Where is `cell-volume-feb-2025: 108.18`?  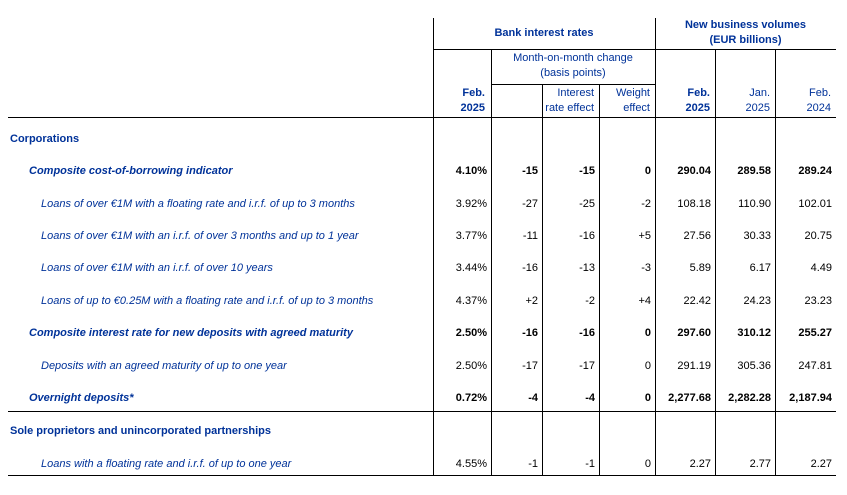
cell-volume-feb-2025: 108.18 is located at coordinates (694, 204).